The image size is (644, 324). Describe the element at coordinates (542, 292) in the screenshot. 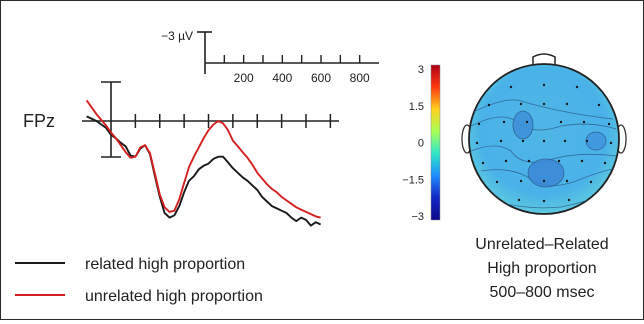

I see `topo-caption-line-3: 500–800 msec` at that location.